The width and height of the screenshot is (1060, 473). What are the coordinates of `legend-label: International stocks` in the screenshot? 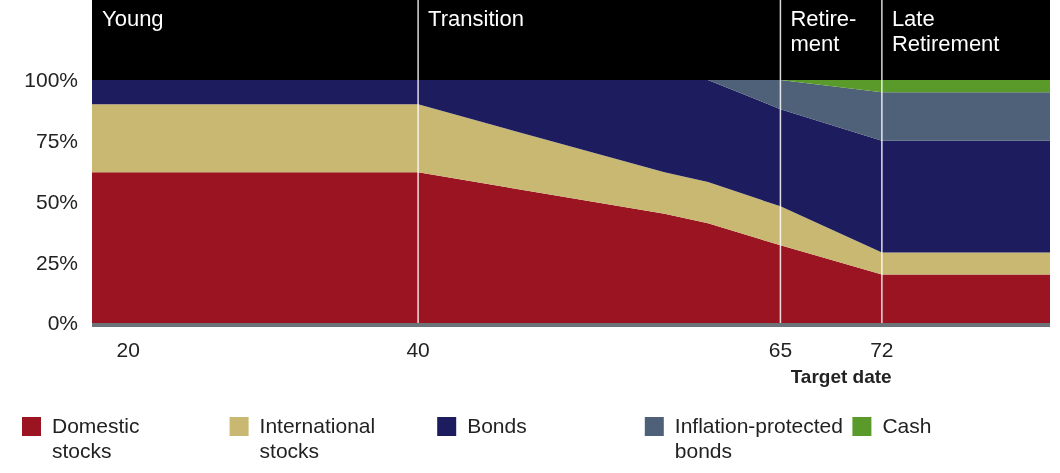 It's located at (317, 438).